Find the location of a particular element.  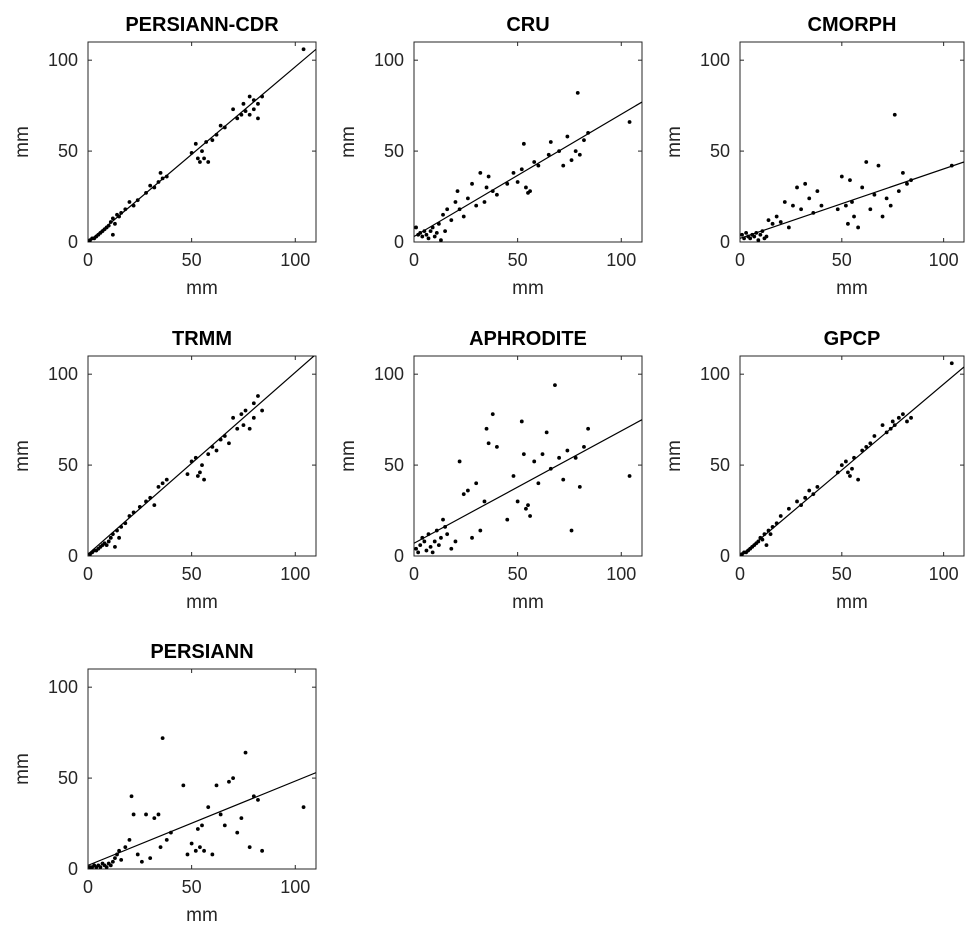

chart-title: PERSIANN-CDR is located at coordinates (202, 25).